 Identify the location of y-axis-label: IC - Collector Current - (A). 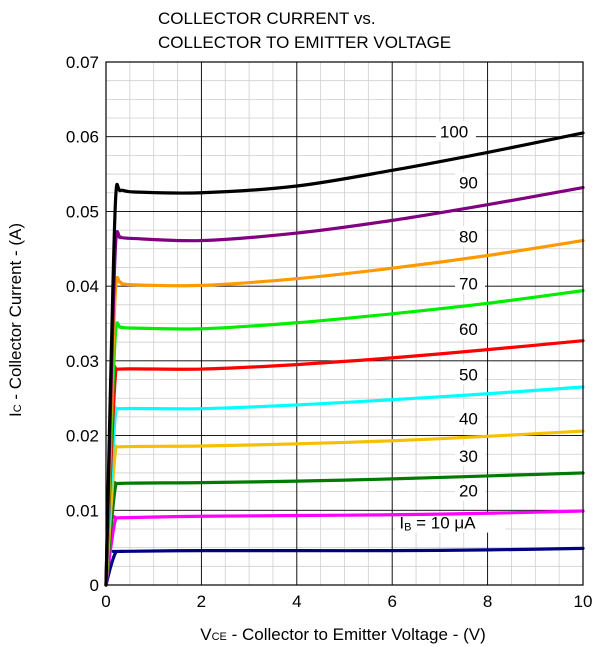
(15, 320).